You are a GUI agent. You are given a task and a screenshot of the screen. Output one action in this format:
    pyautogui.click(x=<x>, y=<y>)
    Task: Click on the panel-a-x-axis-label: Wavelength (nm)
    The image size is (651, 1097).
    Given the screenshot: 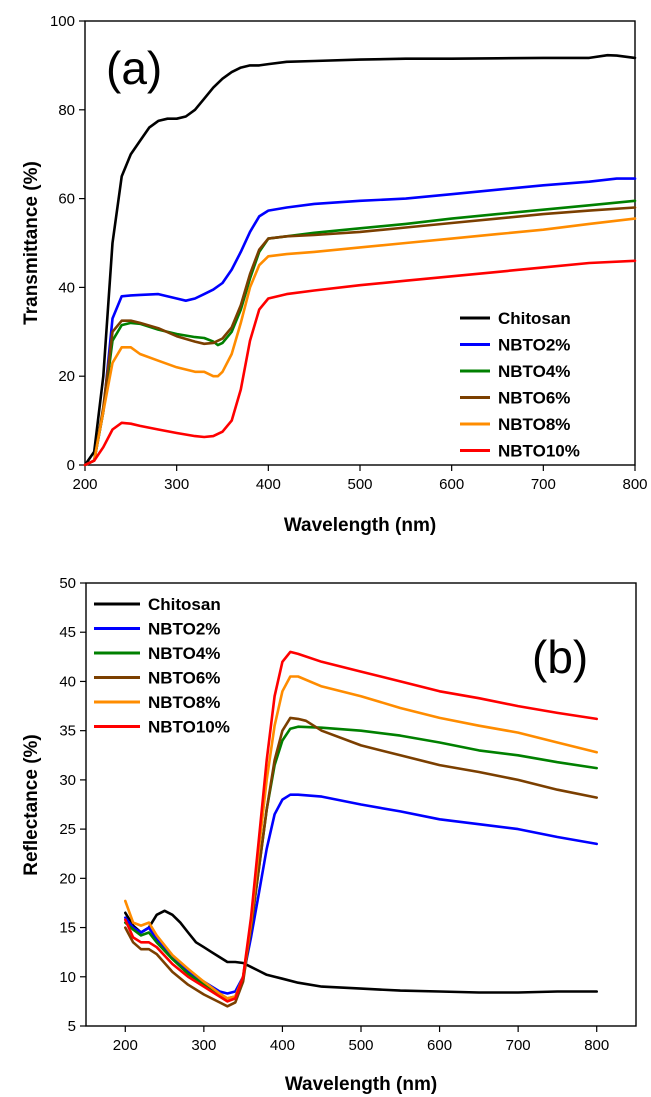 What is the action you would take?
    pyautogui.click(x=360, y=525)
    